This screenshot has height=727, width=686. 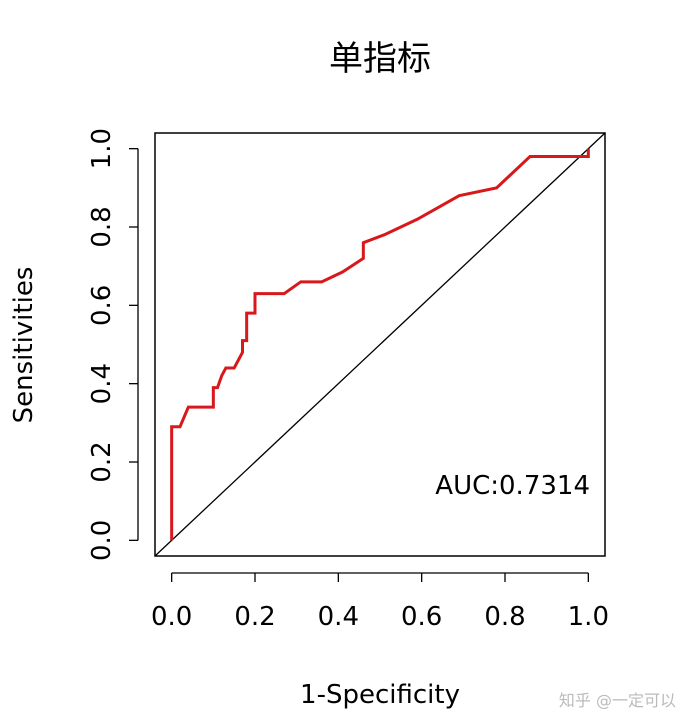 I want to click on y-axis-label: Sensitivities, so click(x=24, y=345).